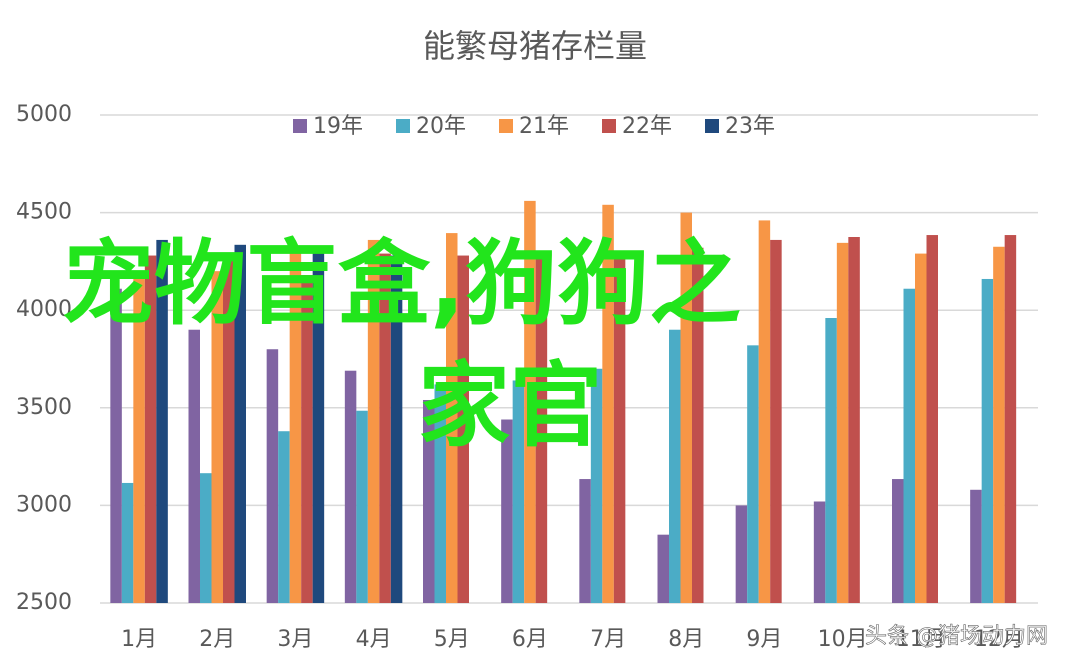 The width and height of the screenshot is (1069, 671). I want to click on y-tick-label: 2500, so click(44, 602).